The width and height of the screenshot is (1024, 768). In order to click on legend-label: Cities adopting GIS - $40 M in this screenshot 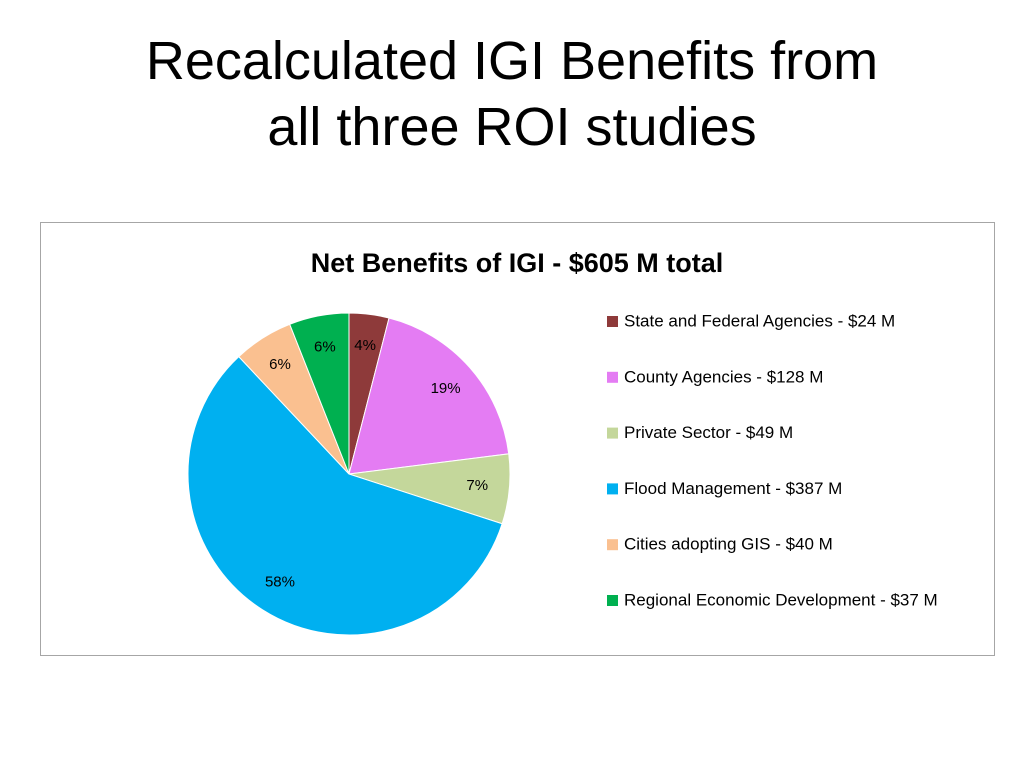, I will do `click(728, 544)`.